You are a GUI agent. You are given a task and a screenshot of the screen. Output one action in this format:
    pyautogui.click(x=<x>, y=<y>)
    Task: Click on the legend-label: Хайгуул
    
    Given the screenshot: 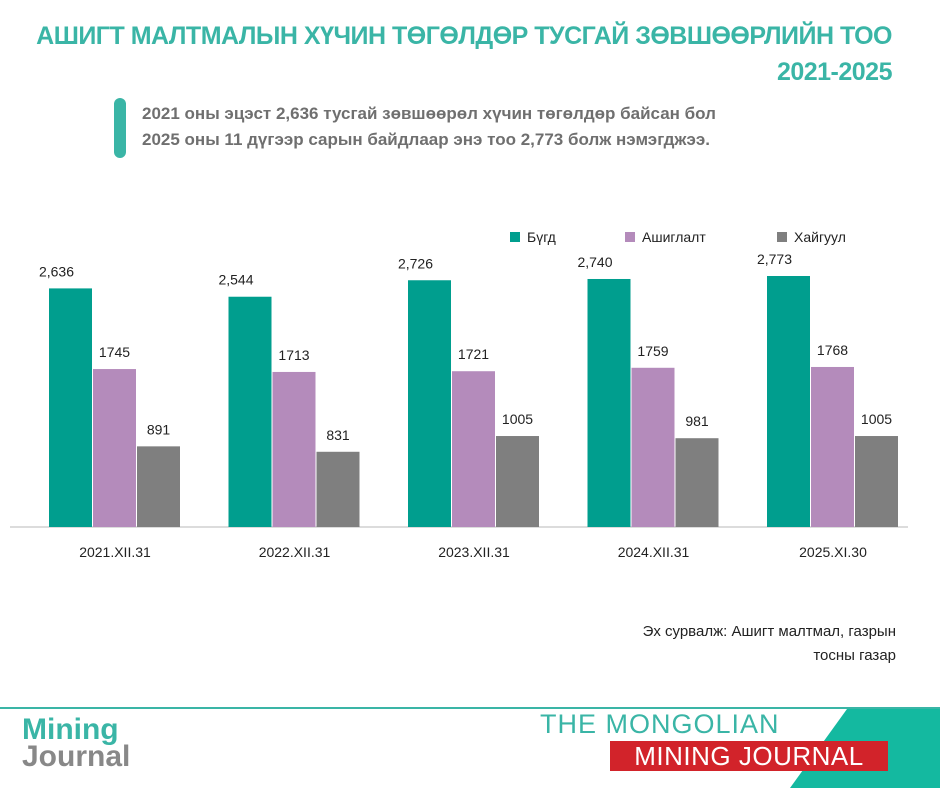 What is the action you would take?
    pyautogui.click(x=820, y=237)
    